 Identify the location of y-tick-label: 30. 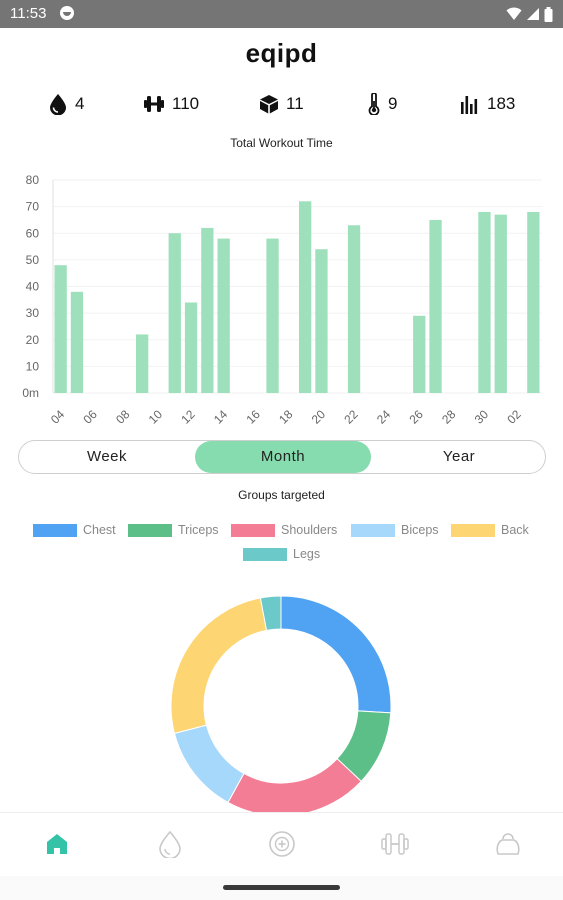
(33, 313).